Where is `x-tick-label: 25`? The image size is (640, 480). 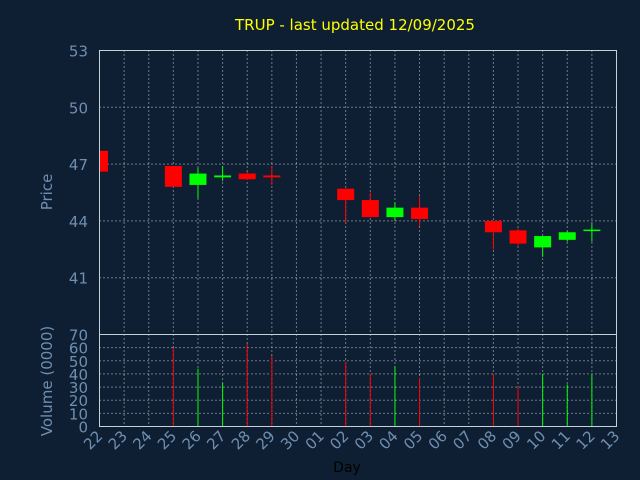
x-tick-label: 25 is located at coordinates (167, 440).